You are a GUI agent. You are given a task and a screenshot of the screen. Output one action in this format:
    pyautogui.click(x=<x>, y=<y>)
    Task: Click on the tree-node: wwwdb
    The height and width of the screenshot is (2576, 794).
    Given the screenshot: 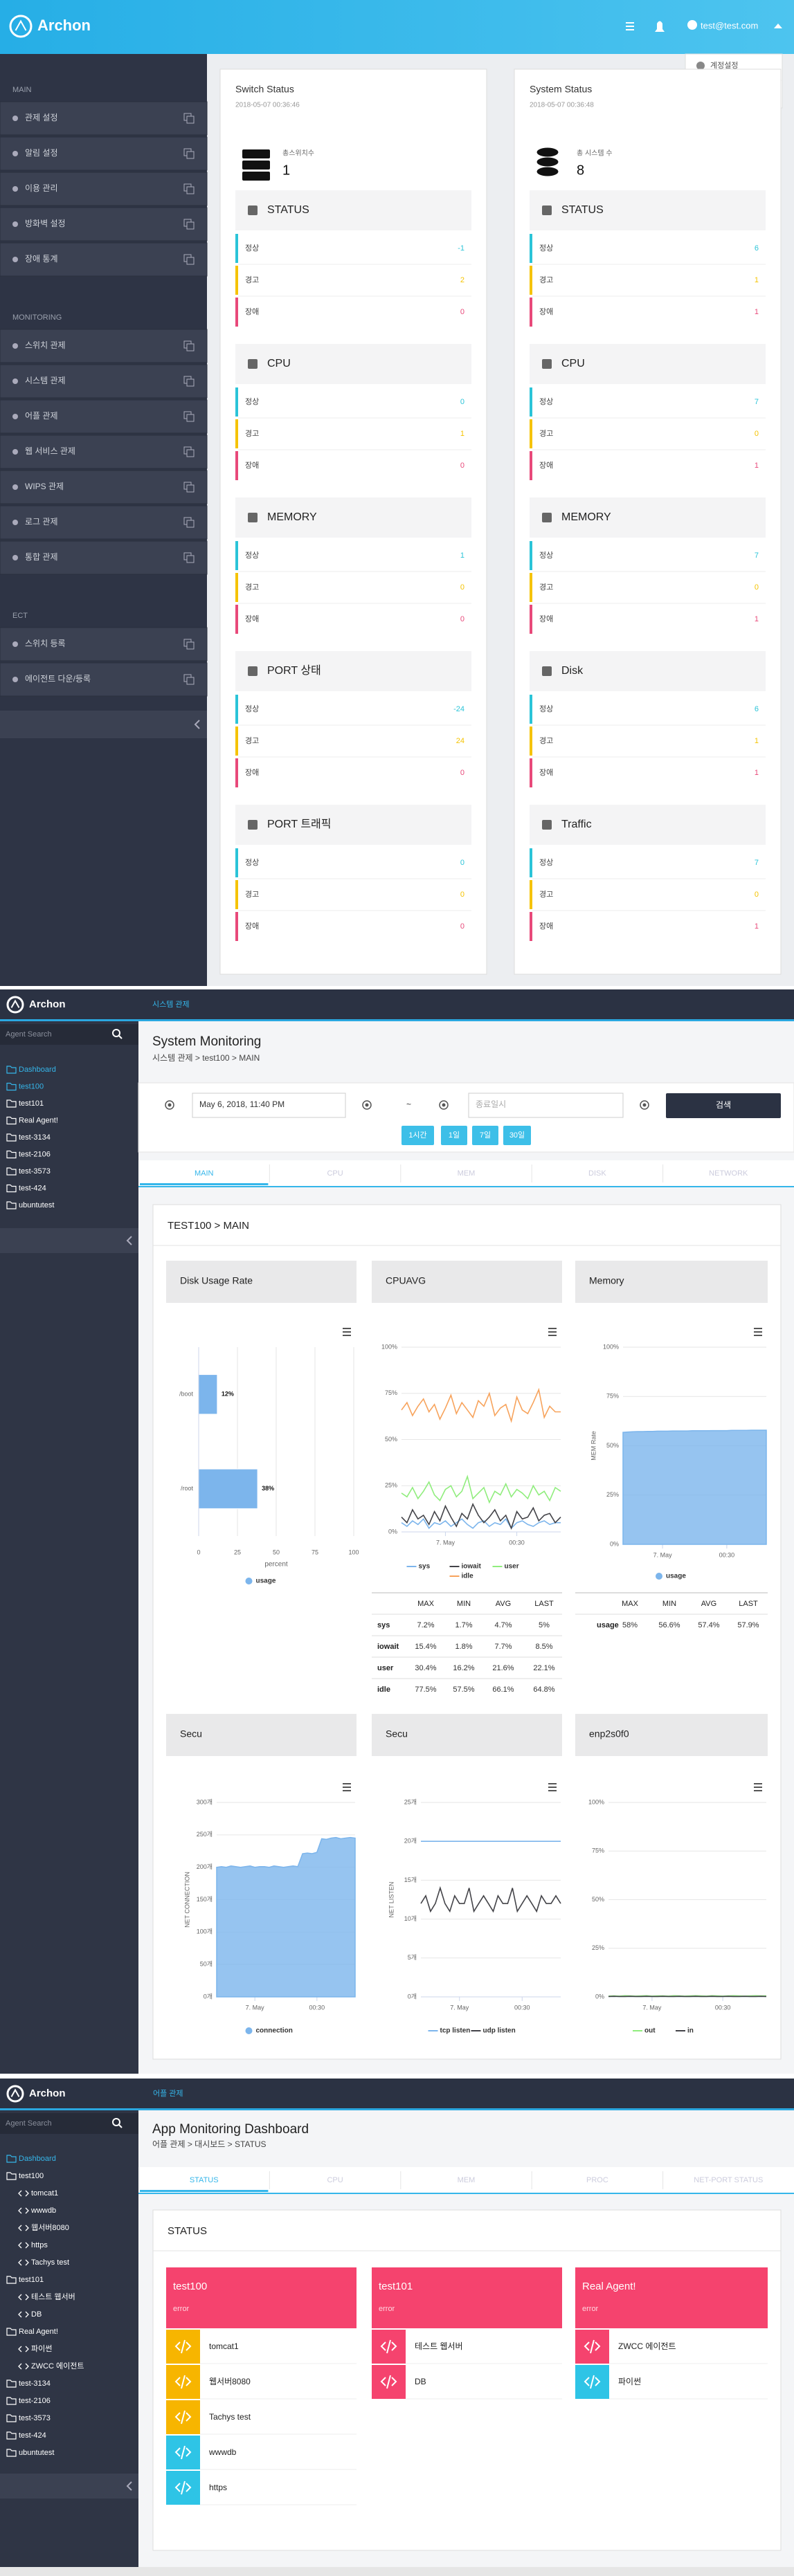 What is the action you would take?
    pyautogui.click(x=43, y=2211)
    